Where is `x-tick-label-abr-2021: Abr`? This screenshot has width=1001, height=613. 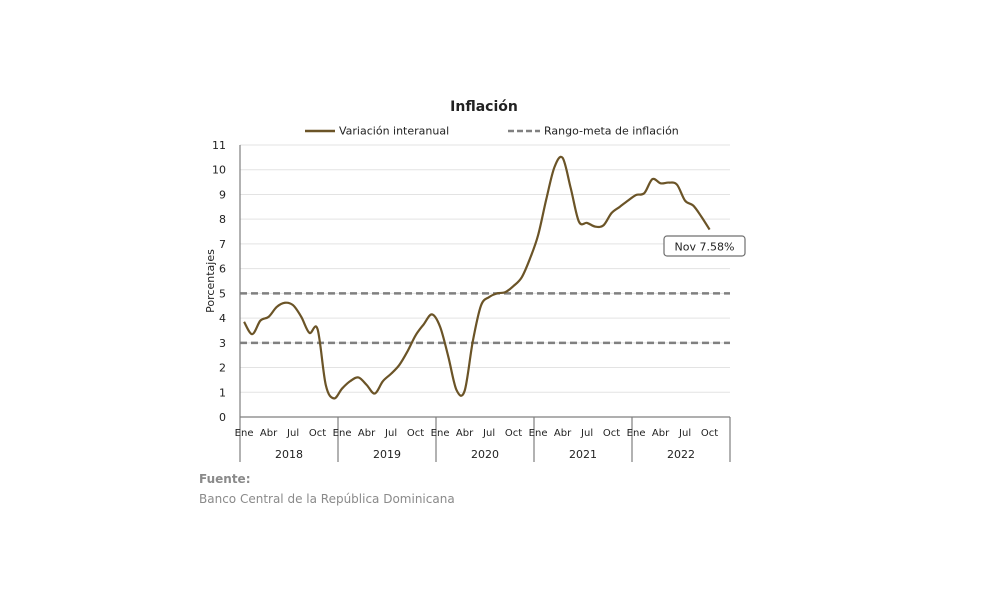
x-tick-label-abr-2021: Abr is located at coordinates (563, 433).